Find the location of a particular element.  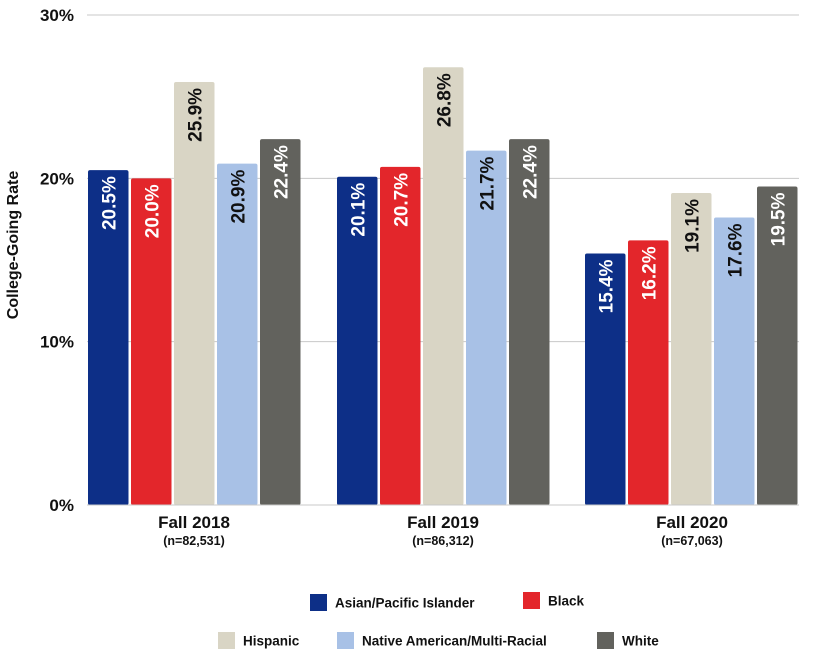

legend-label: Hispanic is located at coordinates (271, 641).